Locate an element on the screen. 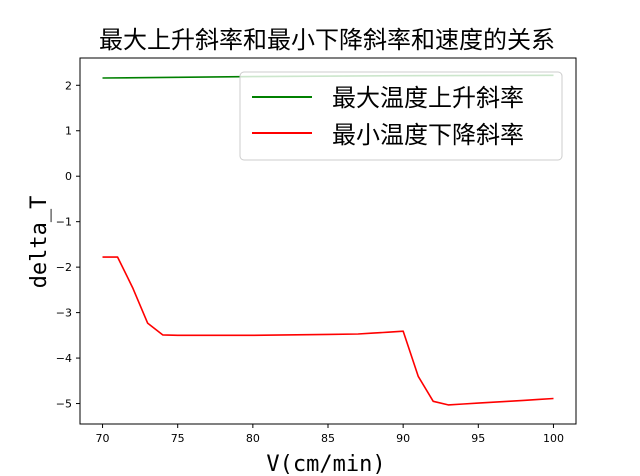 The height and width of the screenshot is (476, 640). y-axis-label: delta_T is located at coordinates (39, 242).